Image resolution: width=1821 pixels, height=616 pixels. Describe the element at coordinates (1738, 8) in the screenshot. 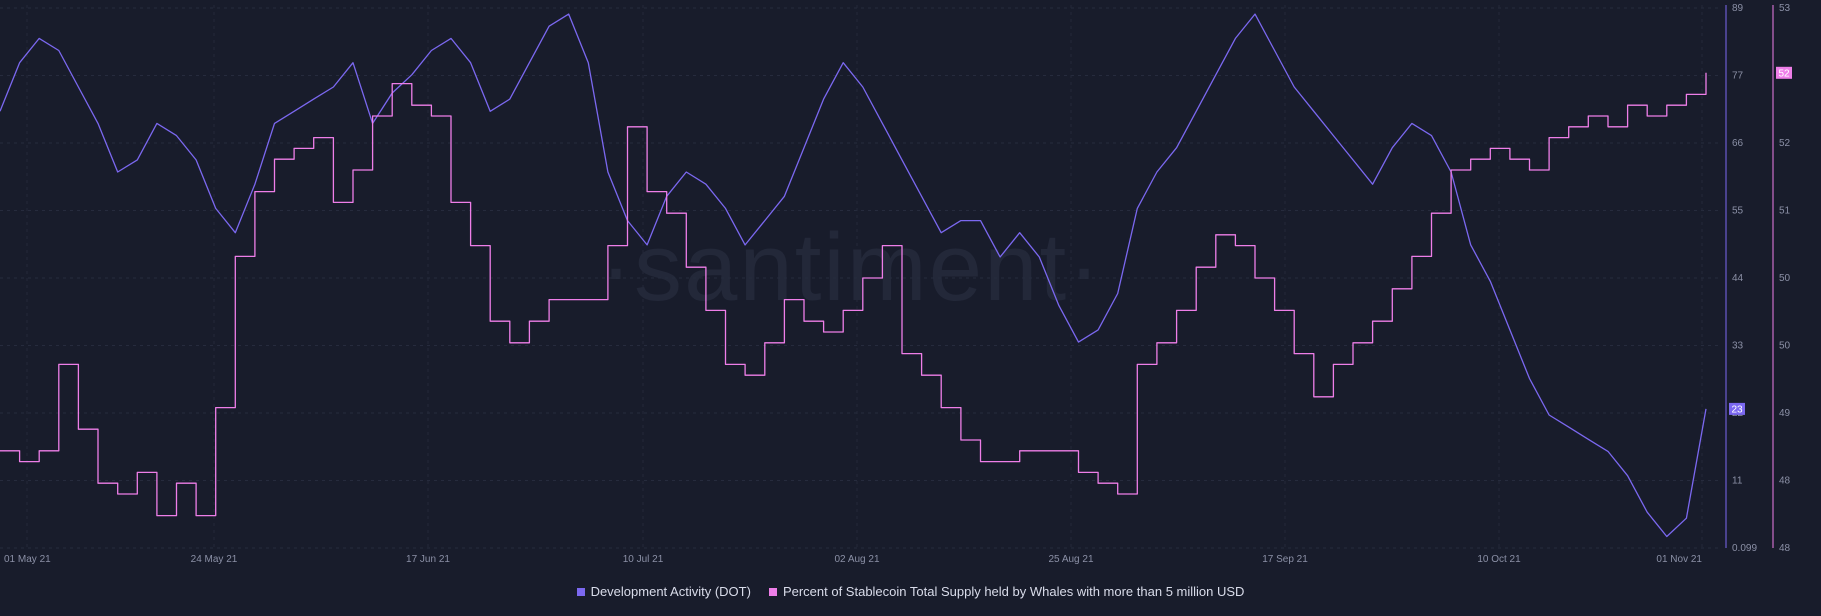

I see `left-axis-tick-label: 89` at that location.